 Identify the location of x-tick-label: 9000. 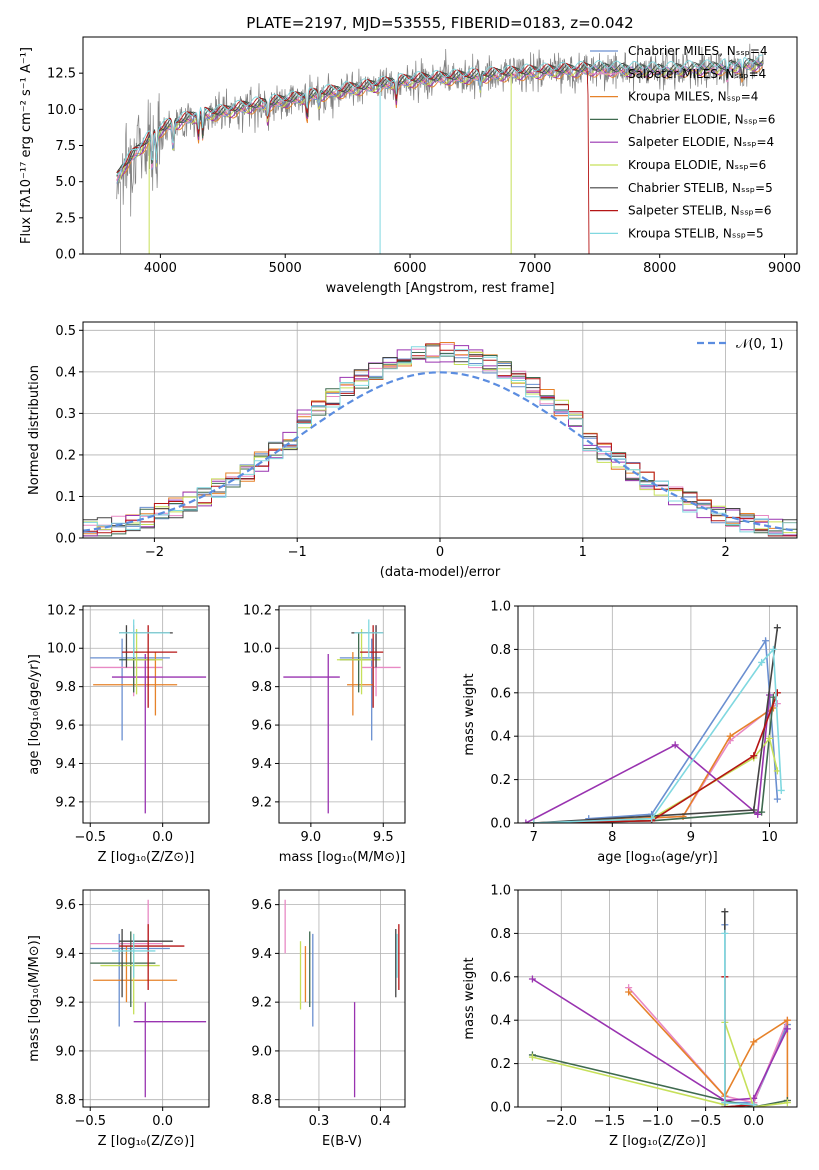
(784, 268).